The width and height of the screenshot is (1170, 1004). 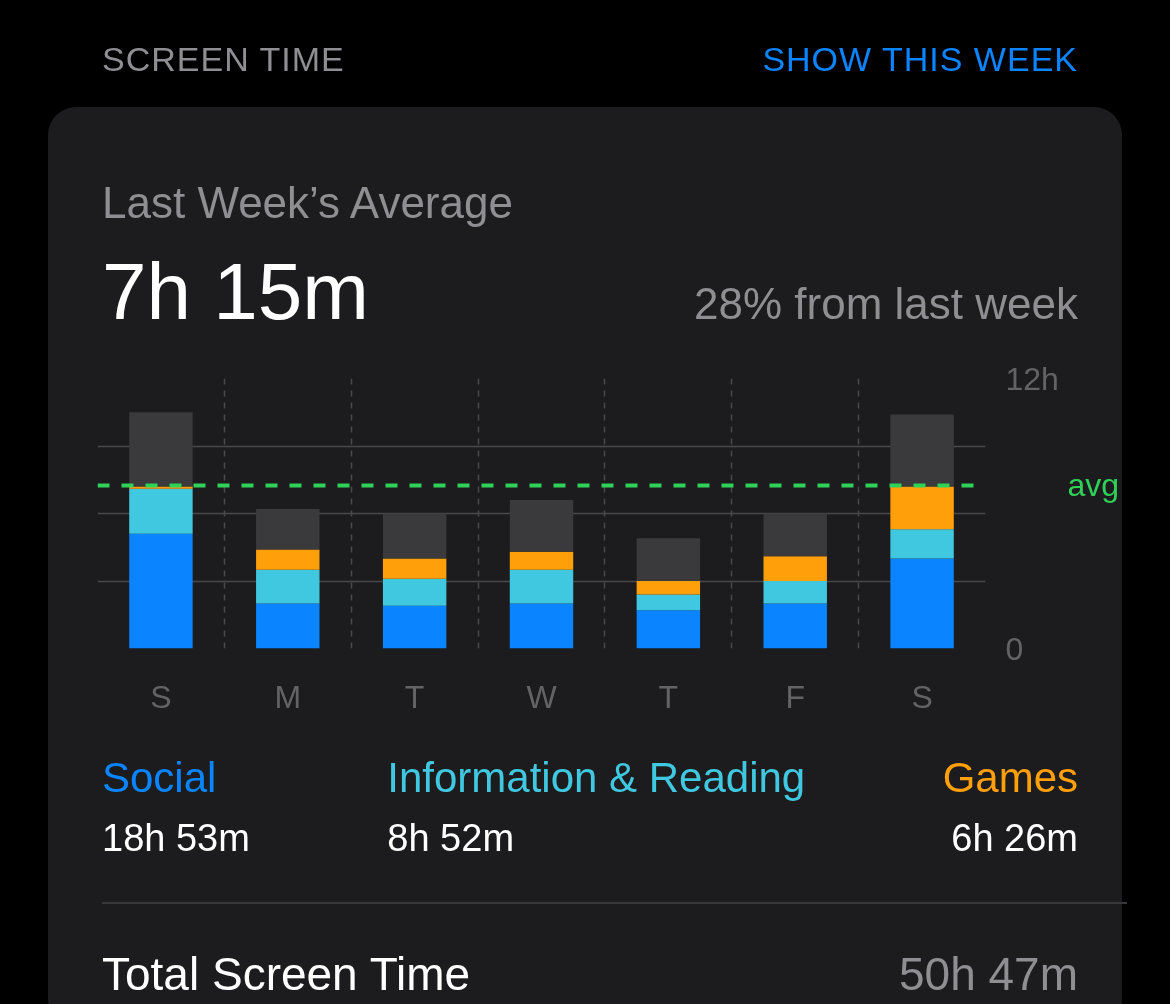 What do you see at coordinates (596, 777) in the screenshot?
I see `text: Information & Reading` at bounding box center [596, 777].